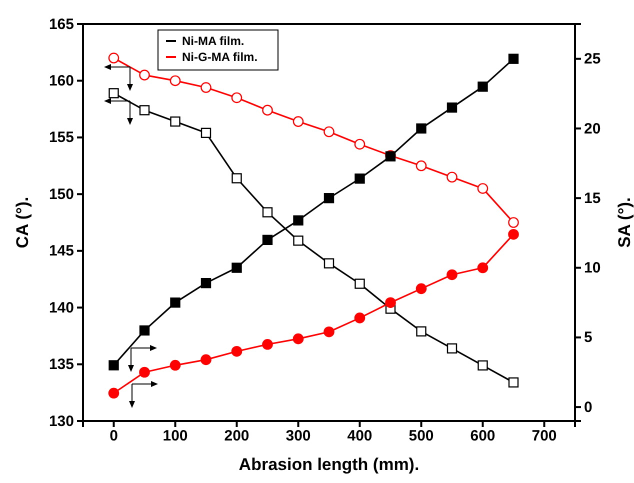 The height and width of the screenshot is (483, 634). I want to click on y2-tick-label: 20, so click(592, 129).